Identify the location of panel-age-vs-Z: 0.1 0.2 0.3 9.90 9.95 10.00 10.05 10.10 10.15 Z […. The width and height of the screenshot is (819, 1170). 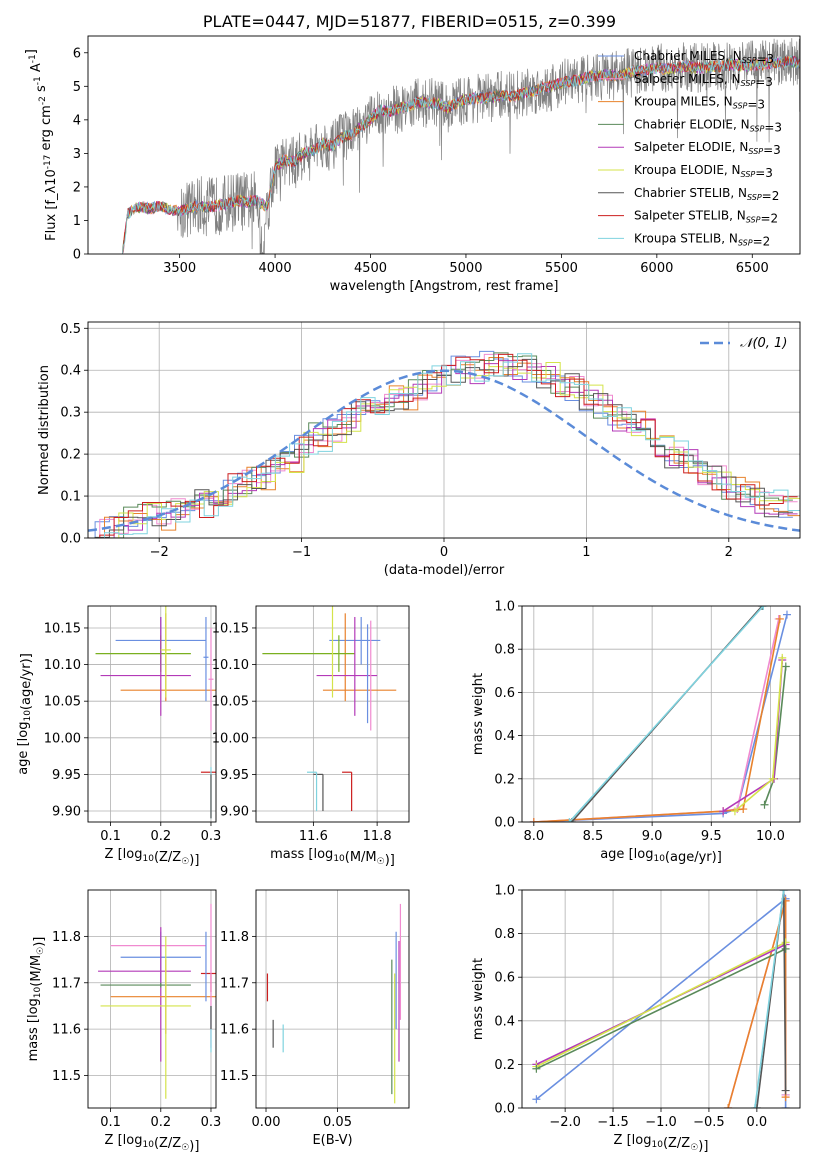
(118, 736).